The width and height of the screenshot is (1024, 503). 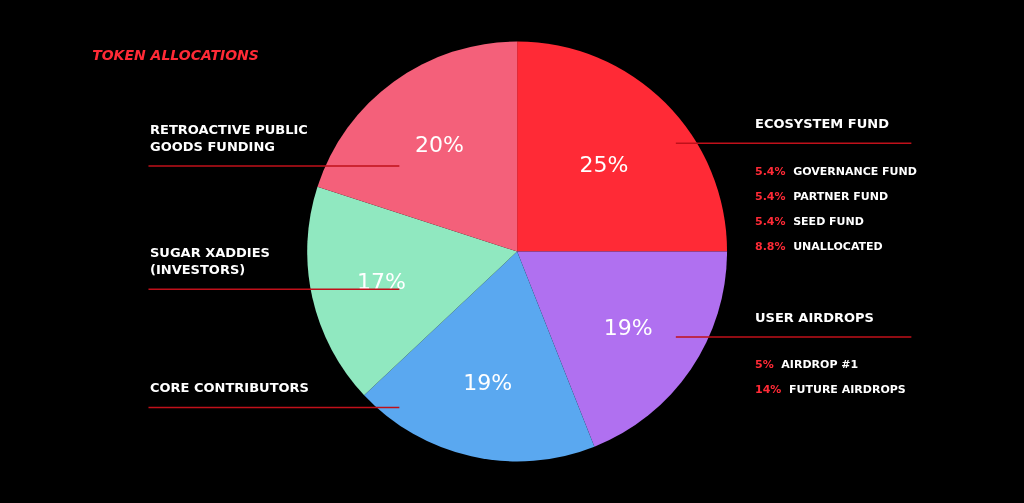 What do you see at coordinates (830, 389) in the screenshot?
I see `text: 14% FUTURE AIRDROPS` at bounding box center [830, 389].